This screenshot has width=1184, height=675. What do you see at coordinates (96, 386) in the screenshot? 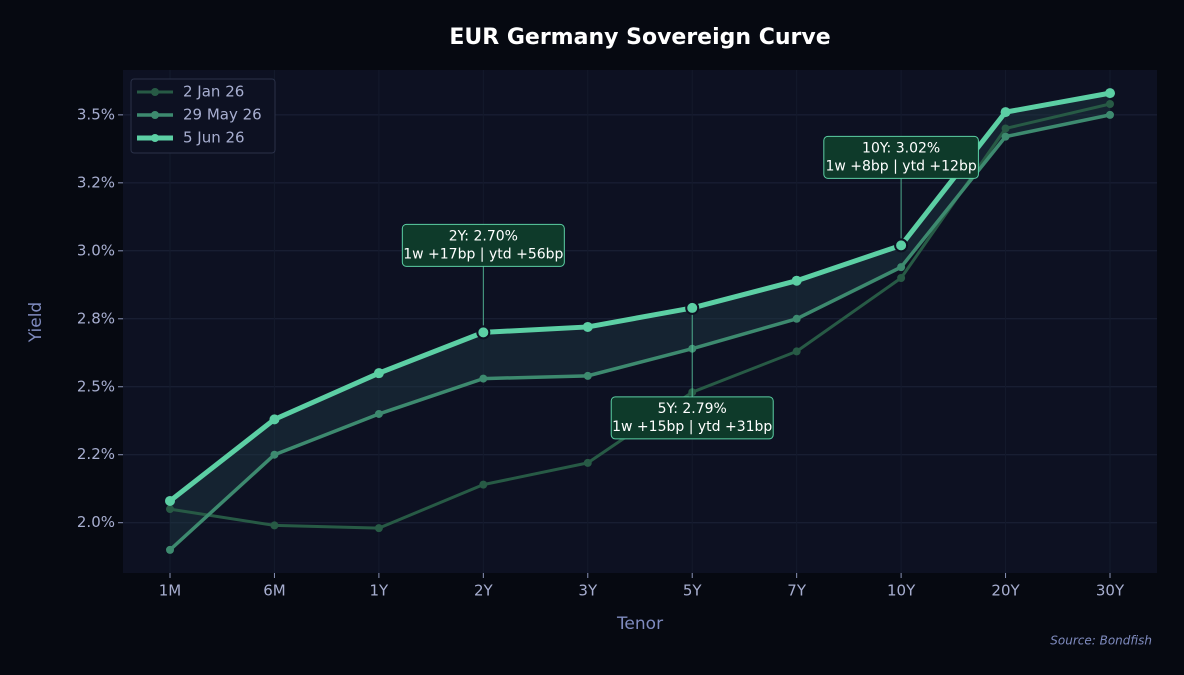
I see `y-tick-label: 2.5%` at bounding box center [96, 386].